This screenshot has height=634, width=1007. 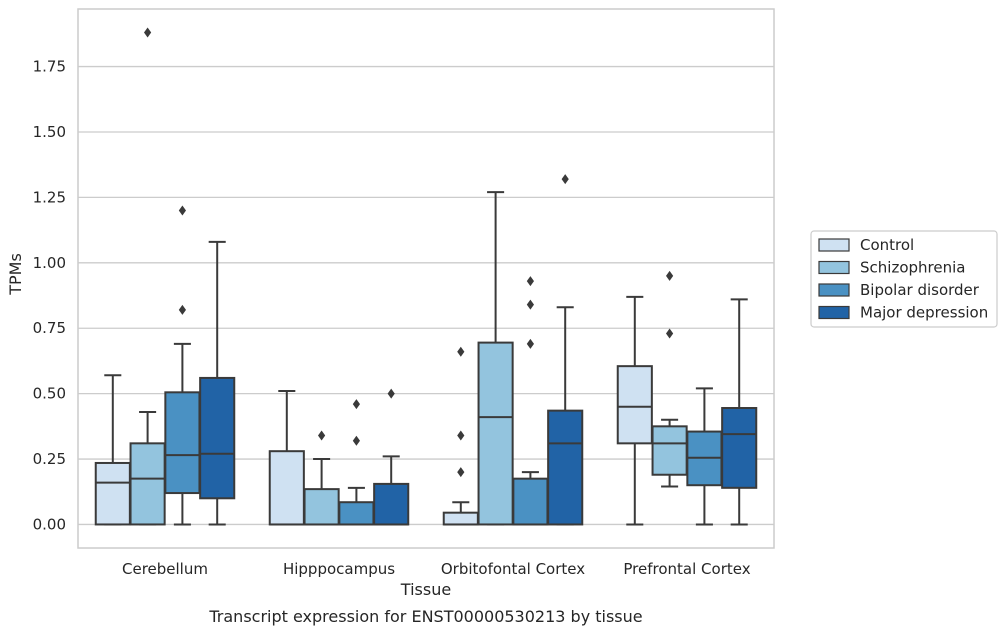 I want to click on legend-label: Schizophrenia, so click(x=912, y=268).